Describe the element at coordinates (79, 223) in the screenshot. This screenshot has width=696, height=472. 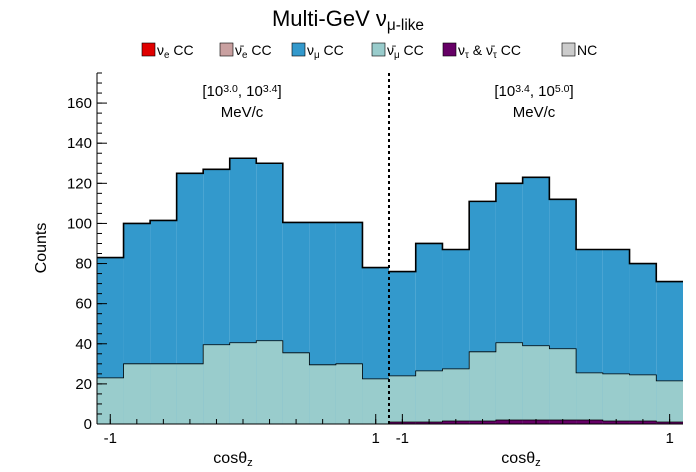
I see `y-tick-label: 100` at that location.